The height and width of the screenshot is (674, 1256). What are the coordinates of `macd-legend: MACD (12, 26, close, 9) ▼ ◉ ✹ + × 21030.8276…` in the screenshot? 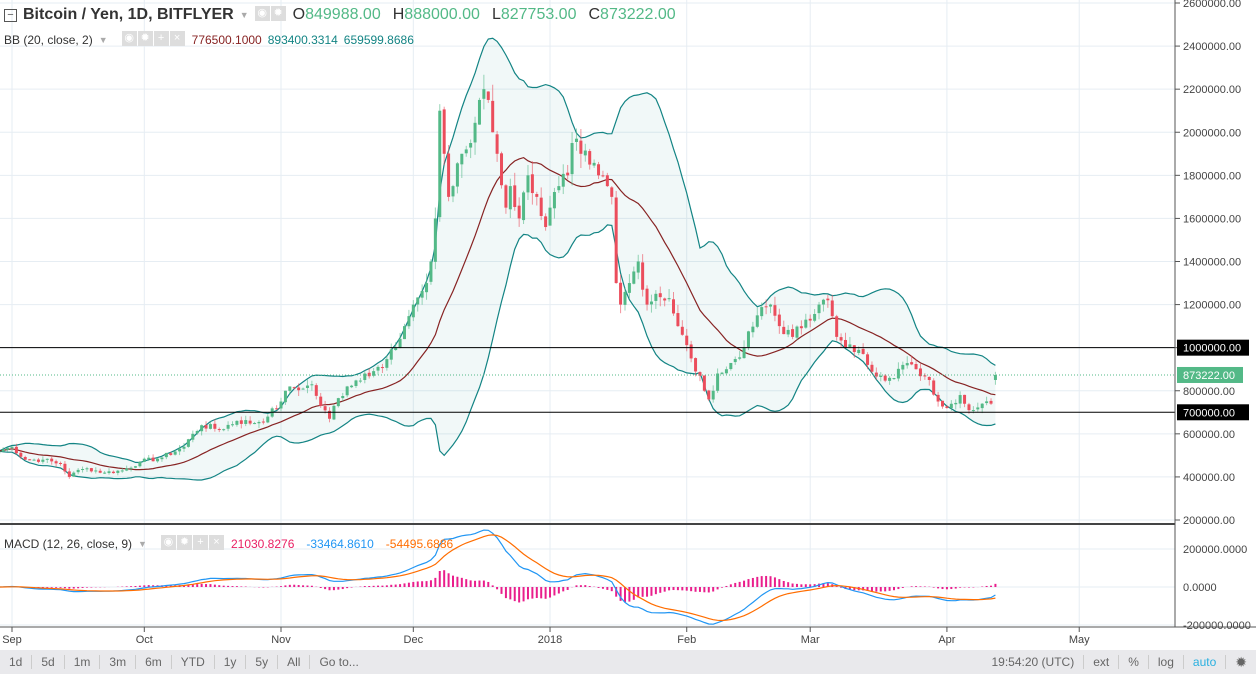 It's located at (228, 544).